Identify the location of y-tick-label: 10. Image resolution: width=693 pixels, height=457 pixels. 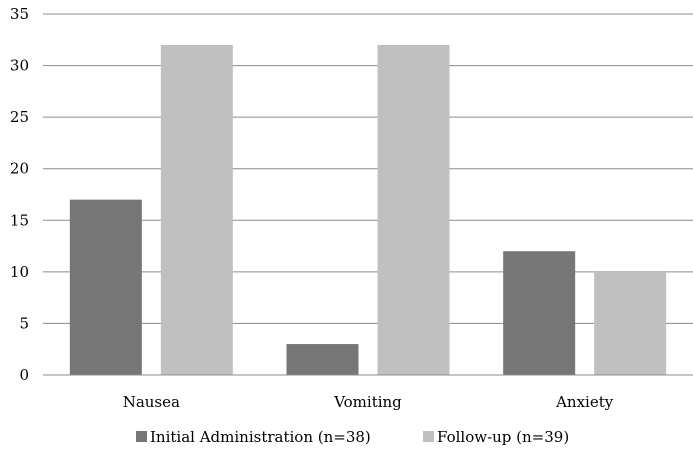
(19, 272).